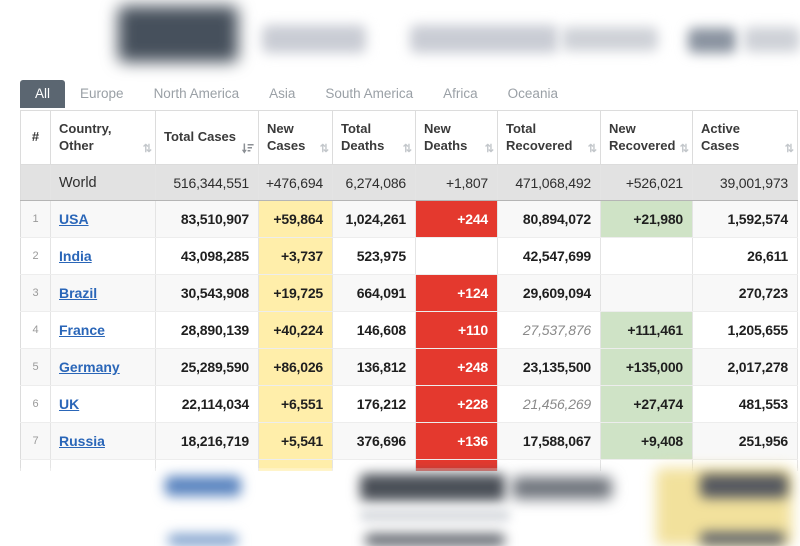 This screenshot has height=546, width=800. Describe the element at coordinates (207, 404) in the screenshot. I see `total-cases-cell: 22,114,034` at that location.